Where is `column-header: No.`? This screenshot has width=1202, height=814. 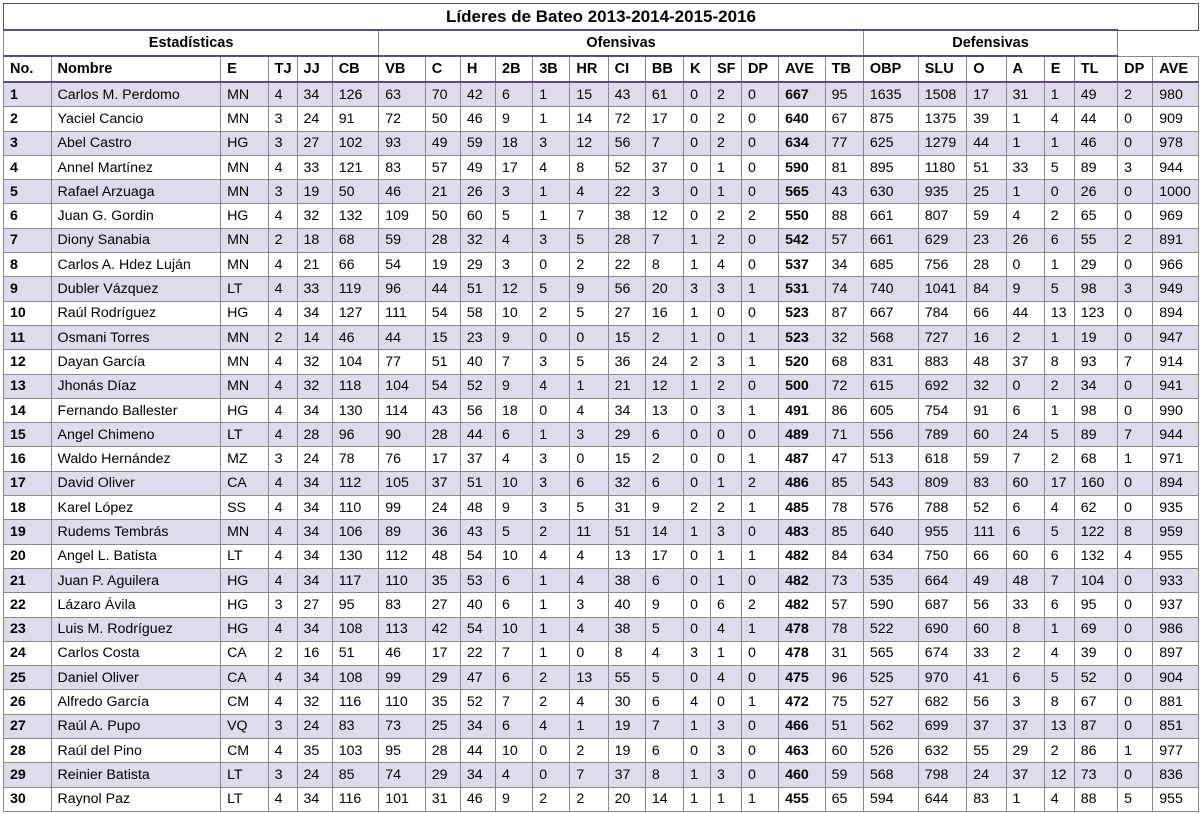 column-header: No. is located at coordinates (27, 69).